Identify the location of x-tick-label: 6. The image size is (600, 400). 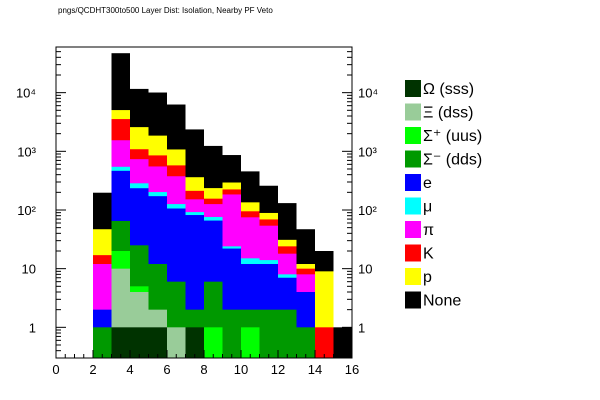
(166, 369).